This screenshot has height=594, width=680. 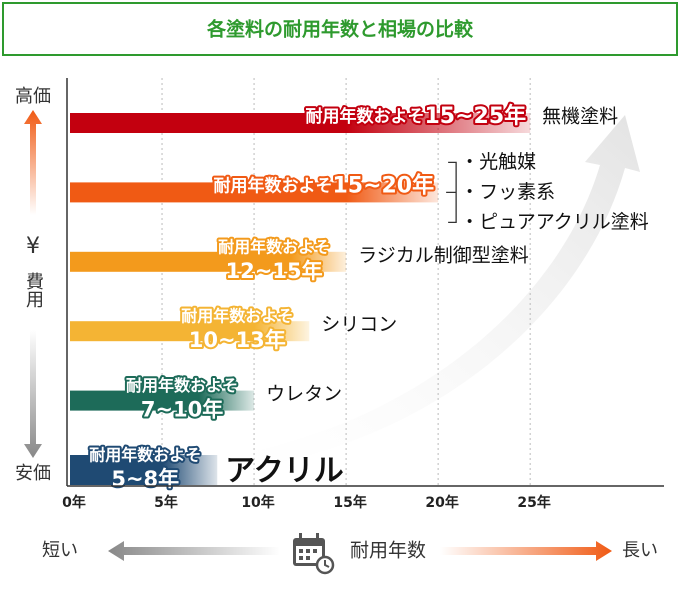 What do you see at coordinates (274, 271) in the screenshot?
I see `value-label-text: 12~15年` at bounding box center [274, 271].